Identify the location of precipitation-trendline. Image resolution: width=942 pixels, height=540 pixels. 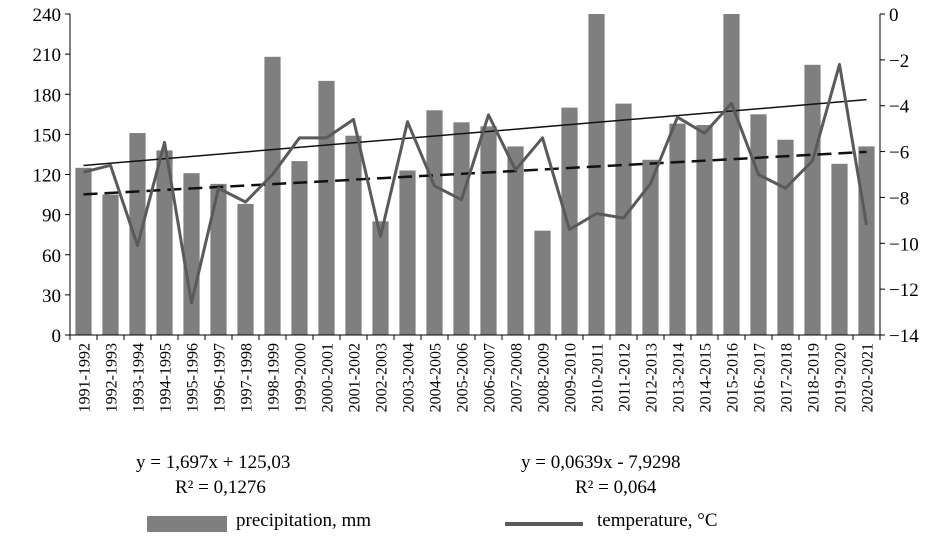
(475, 132).